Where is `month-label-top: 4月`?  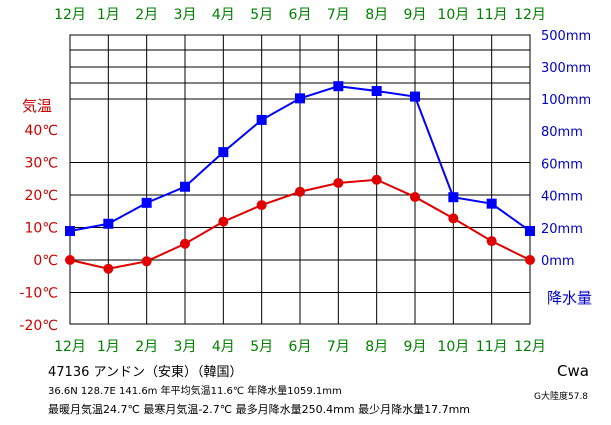
month-label-top: 4月 is located at coordinates (223, 15).